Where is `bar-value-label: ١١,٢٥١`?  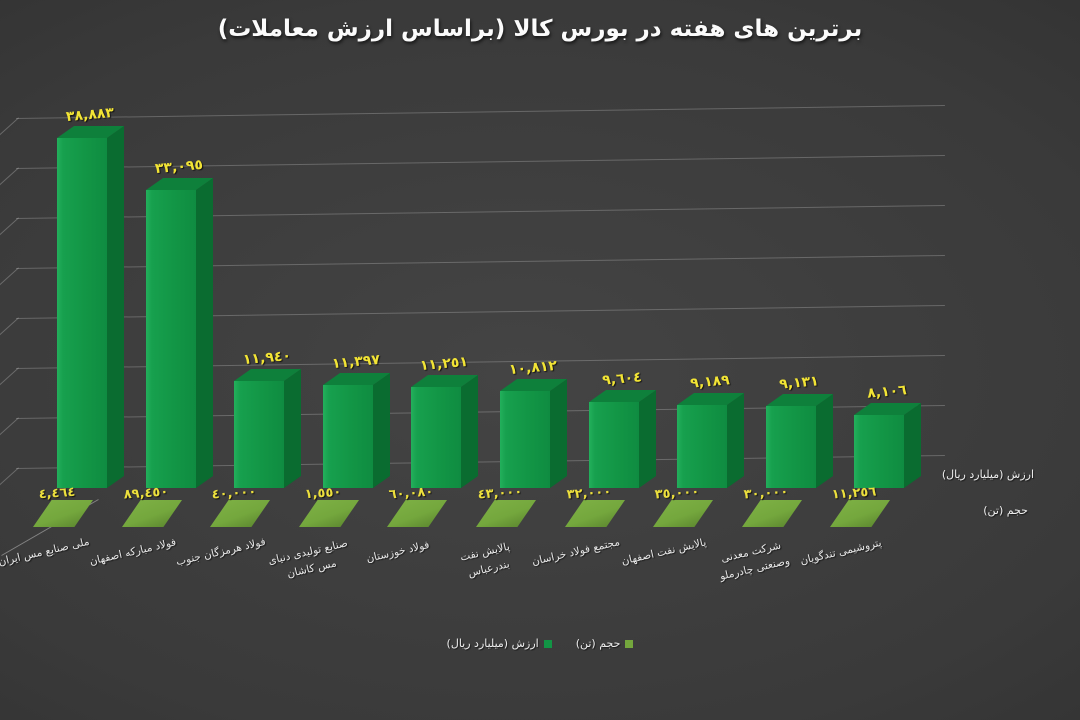 bar-value-label: ١١,٢٥١ is located at coordinates (444, 364).